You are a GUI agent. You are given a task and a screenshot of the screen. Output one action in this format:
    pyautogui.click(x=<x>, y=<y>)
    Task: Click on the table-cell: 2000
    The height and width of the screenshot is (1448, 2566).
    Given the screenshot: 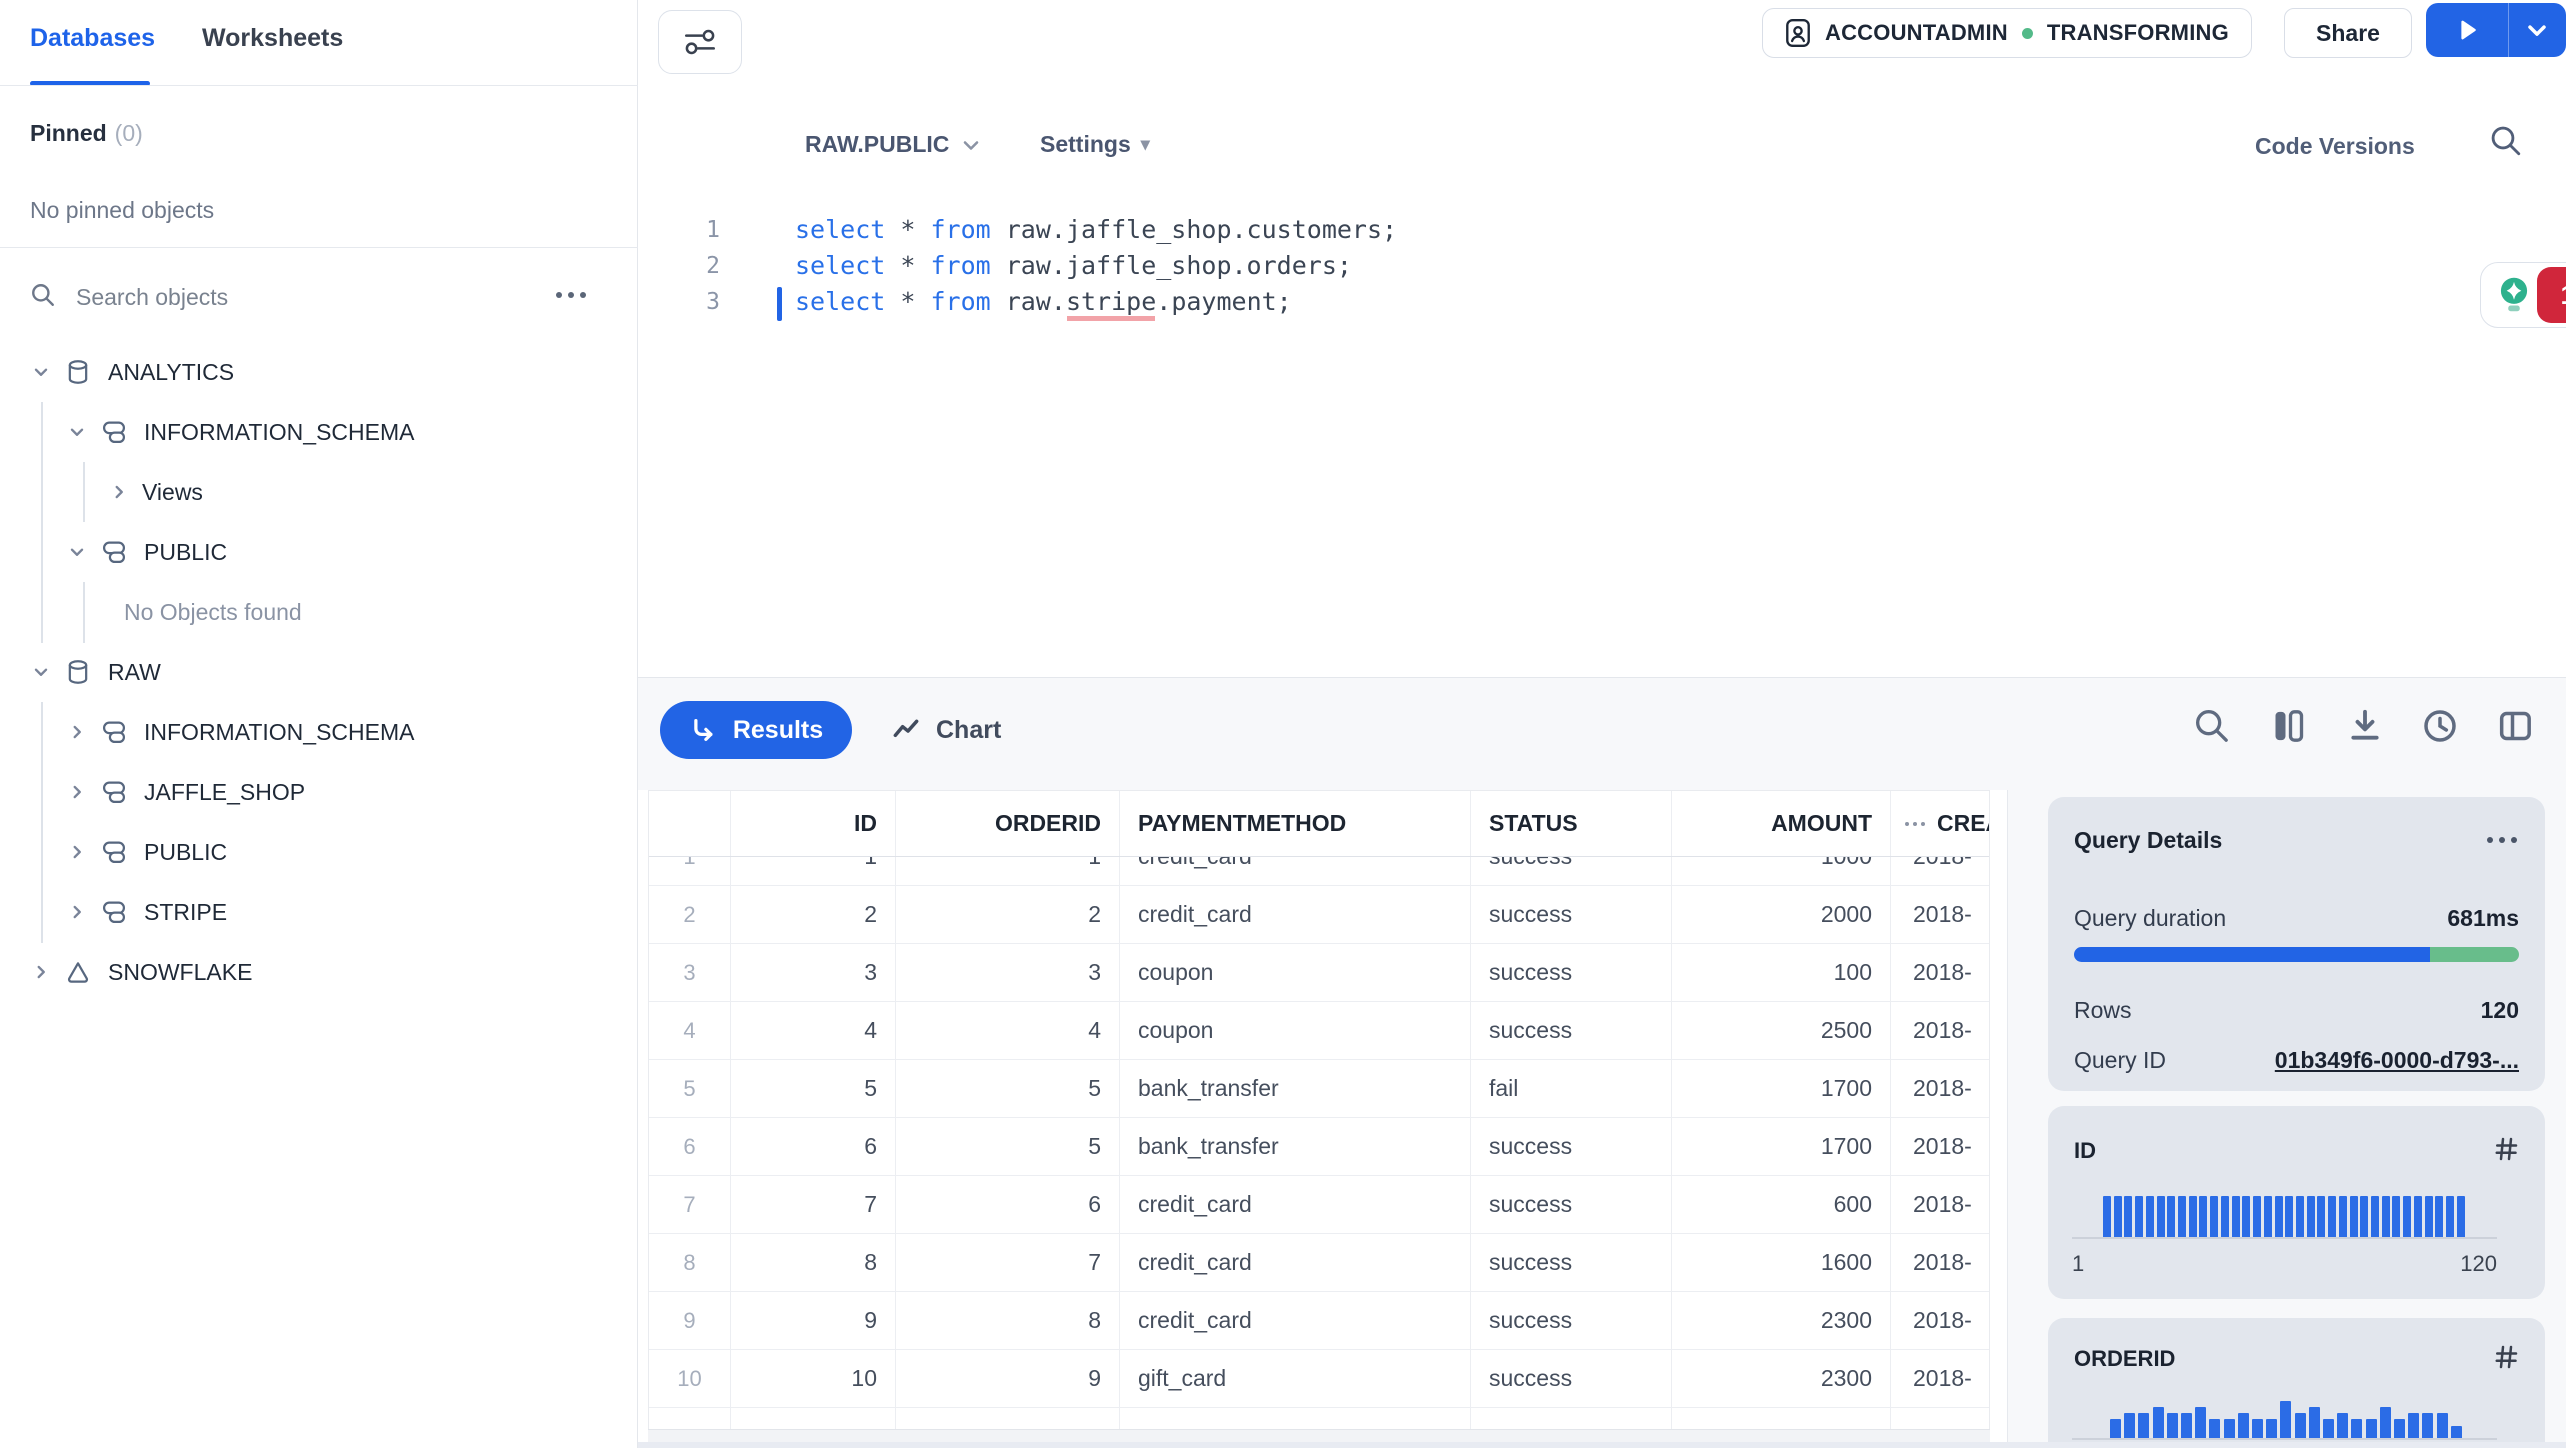 What is the action you would take?
    pyautogui.click(x=1781, y=914)
    